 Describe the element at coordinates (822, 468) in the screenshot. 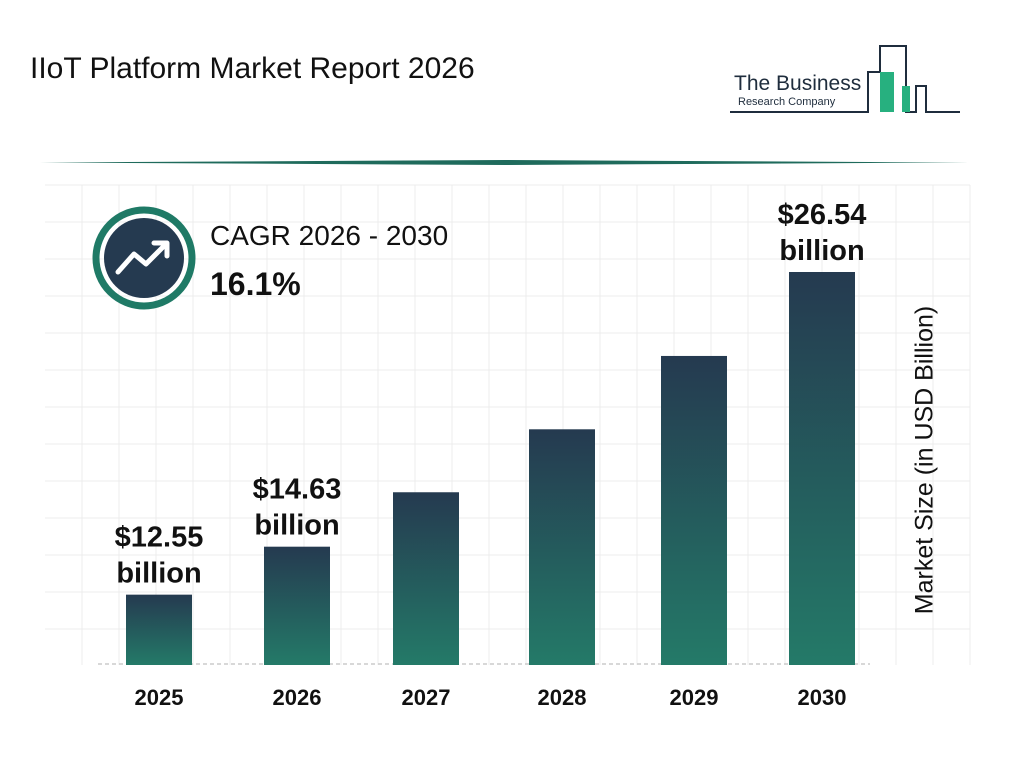

I see `bar-2030` at that location.